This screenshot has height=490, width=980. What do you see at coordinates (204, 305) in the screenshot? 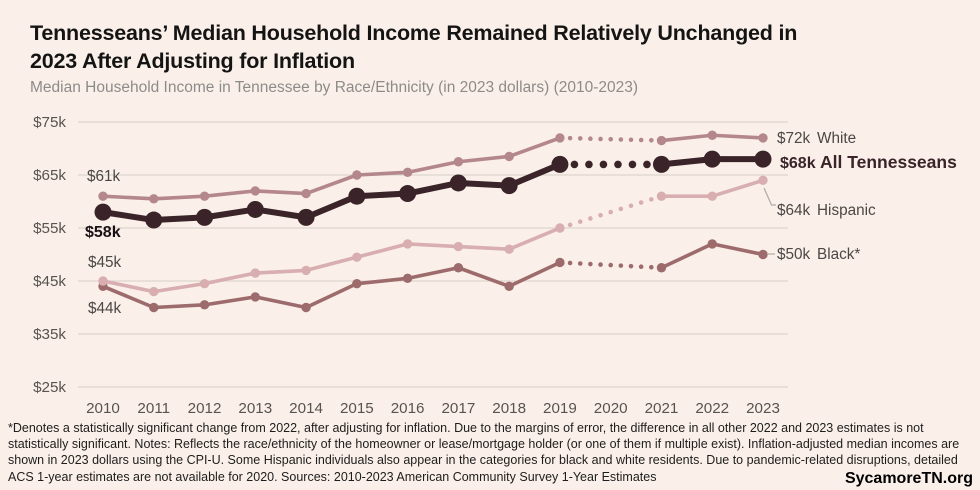
I see `point-black-2012` at bounding box center [204, 305].